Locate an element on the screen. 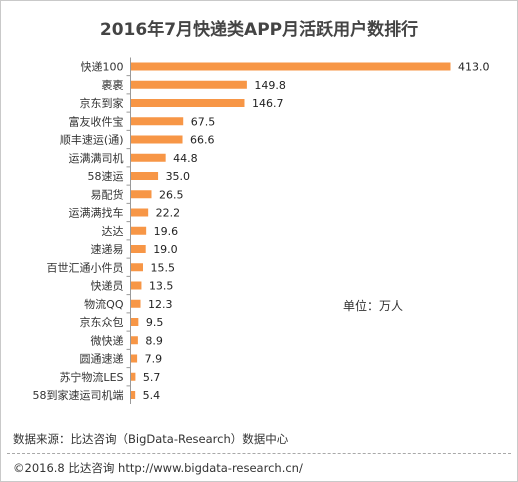 The width and height of the screenshot is (518, 482). value-label: 44.8 is located at coordinates (185, 158).